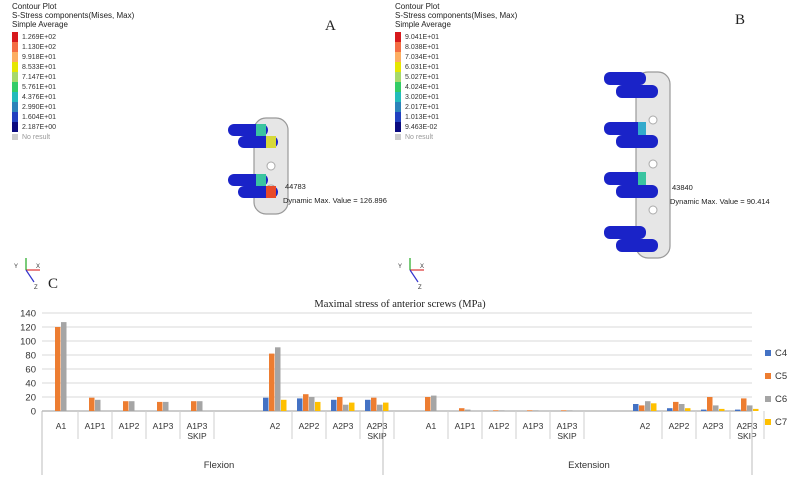 The height and width of the screenshot is (477, 800). Describe the element at coordinates (309, 426) in the screenshot. I see `x-tick-label: A2P2` at that location.